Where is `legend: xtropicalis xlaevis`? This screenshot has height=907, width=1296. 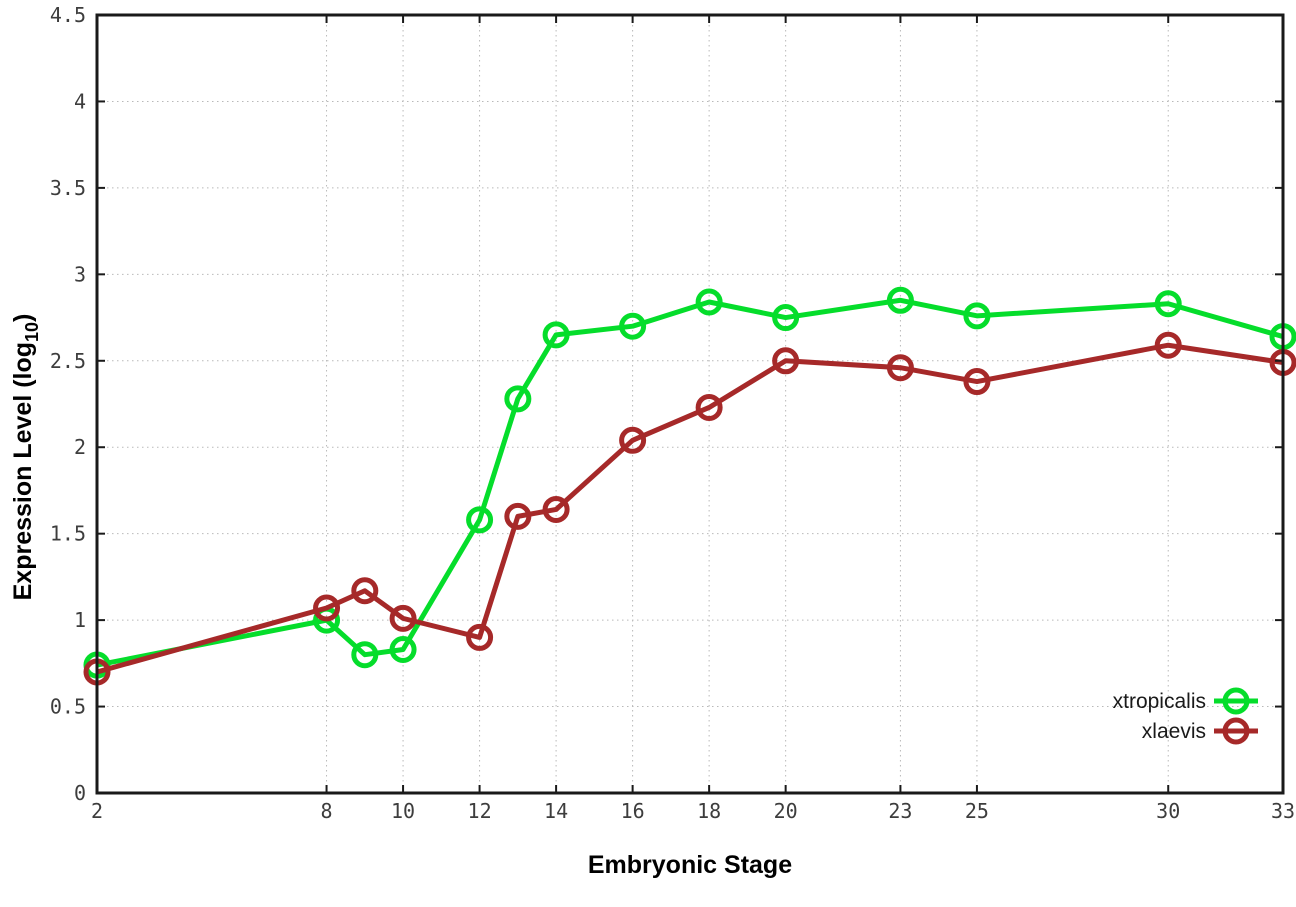 legend: xtropicalis xlaevis is located at coordinates (1185, 716).